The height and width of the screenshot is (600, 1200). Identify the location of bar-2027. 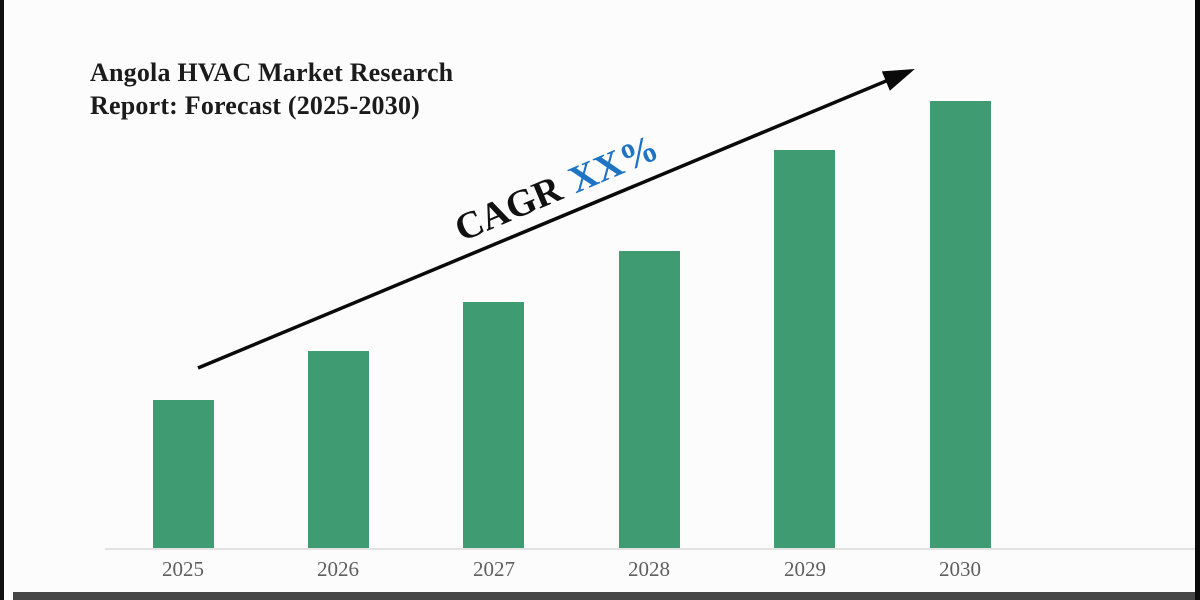
(493, 425).